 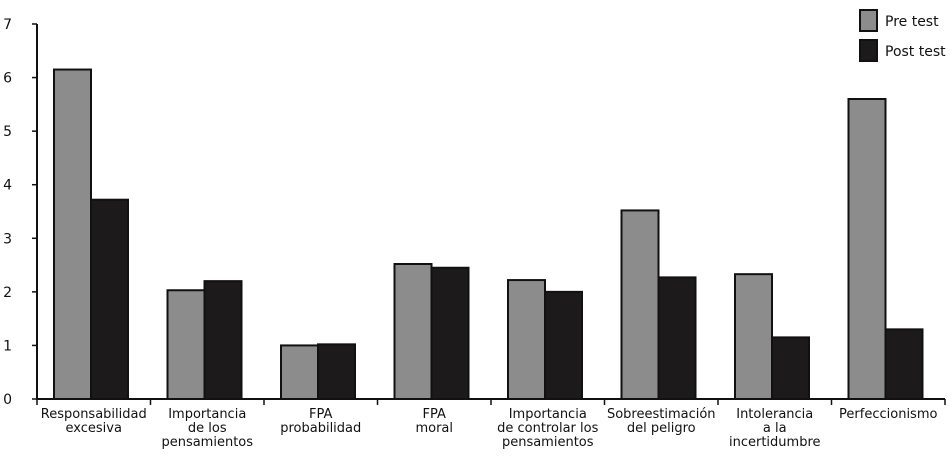 I want to click on category-label-line: Sobreestimación, so click(x=661, y=414).